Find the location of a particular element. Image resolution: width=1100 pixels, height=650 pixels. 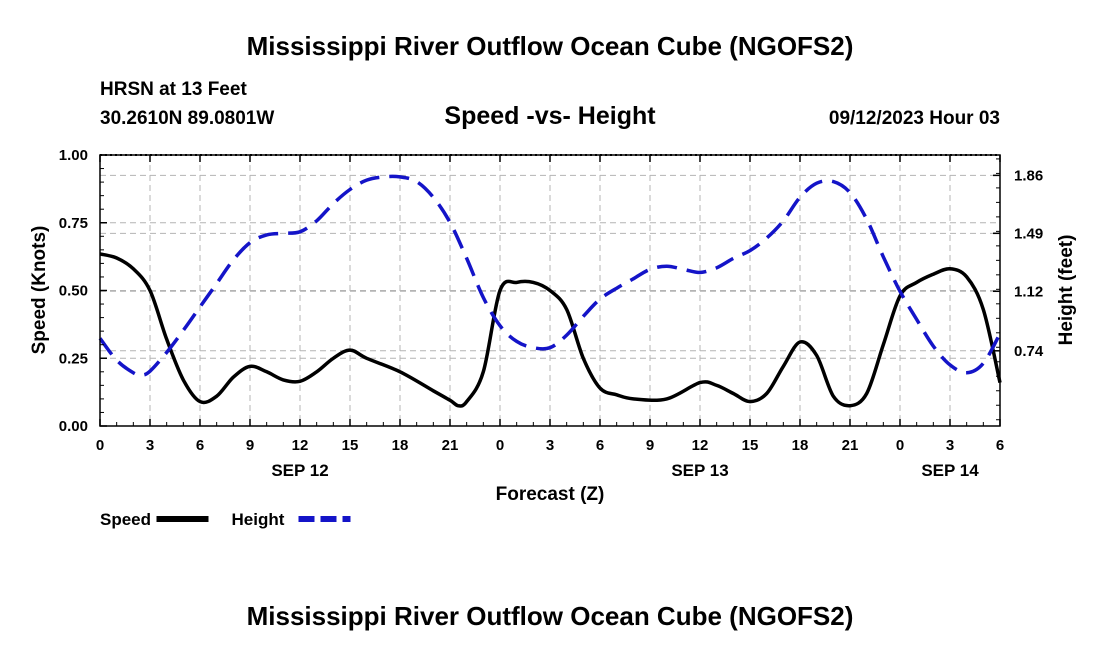

y2-tick-label: 1.86 is located at coordinates (1028, 175).